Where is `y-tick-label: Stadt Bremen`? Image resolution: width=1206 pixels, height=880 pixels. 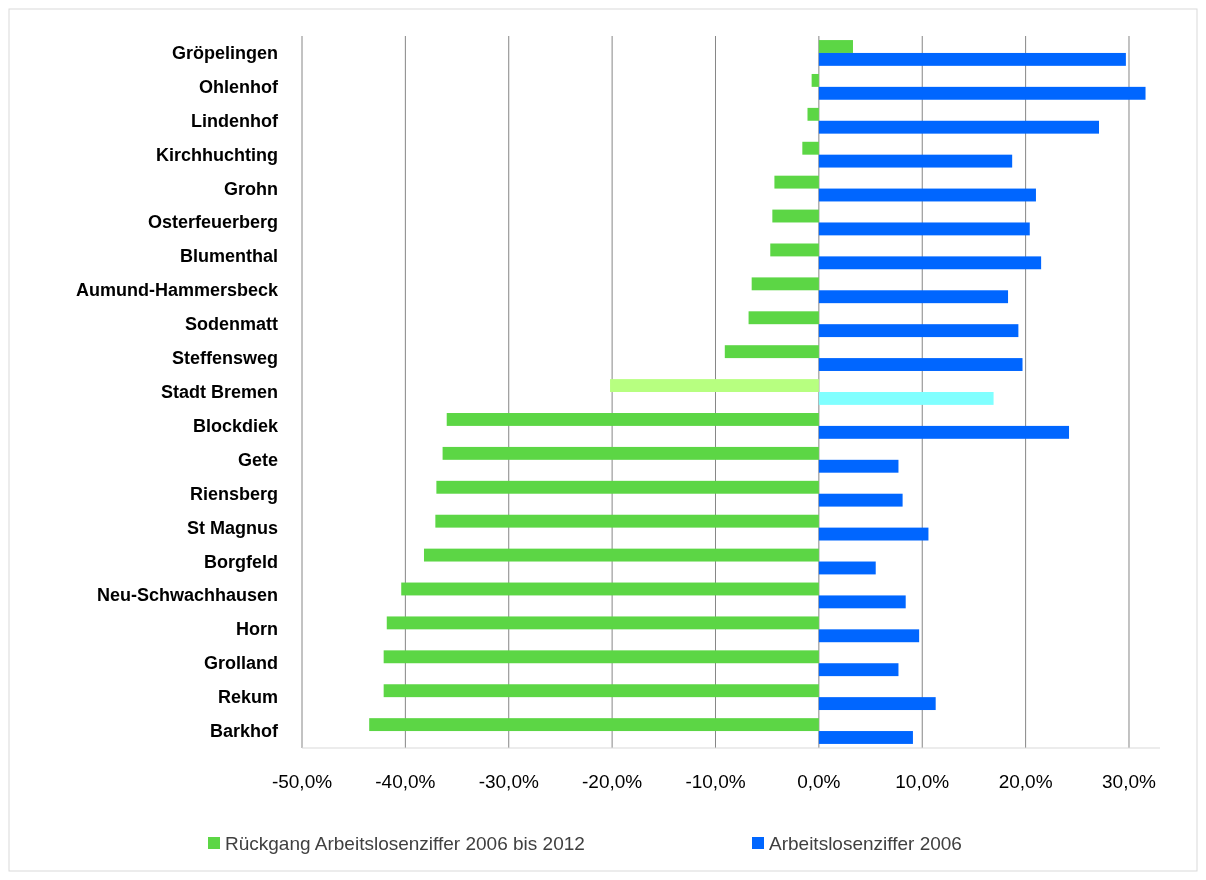
y-tick-label: Stadt Bremen is located at coordinates (219, 392).